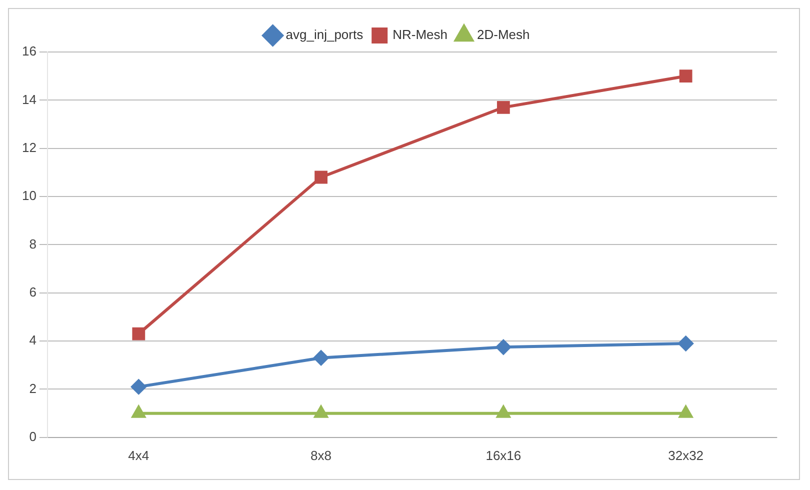 The image size is (810, 490). Describe the element at coordinates (29, 51) in the screenshot. I see `y-tick-label: 16` at that location.